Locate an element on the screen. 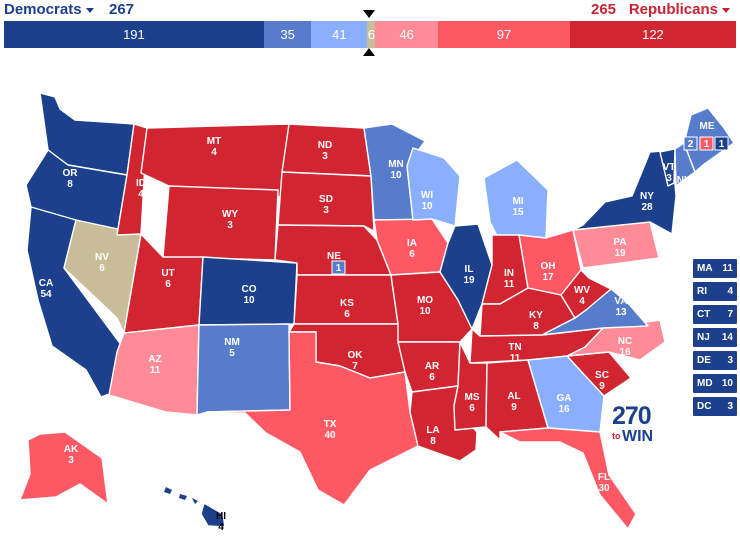  small-state-abbr: MA is located at coordinates (705, 268).